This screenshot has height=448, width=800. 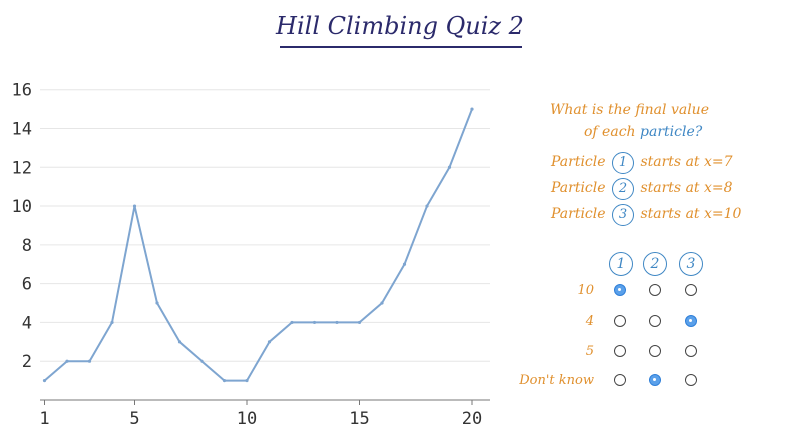 What do you see at coordinates (22, 129) in the screenshot?
I see `y-tick-label-14: 14` at bounding box center [22, 129].